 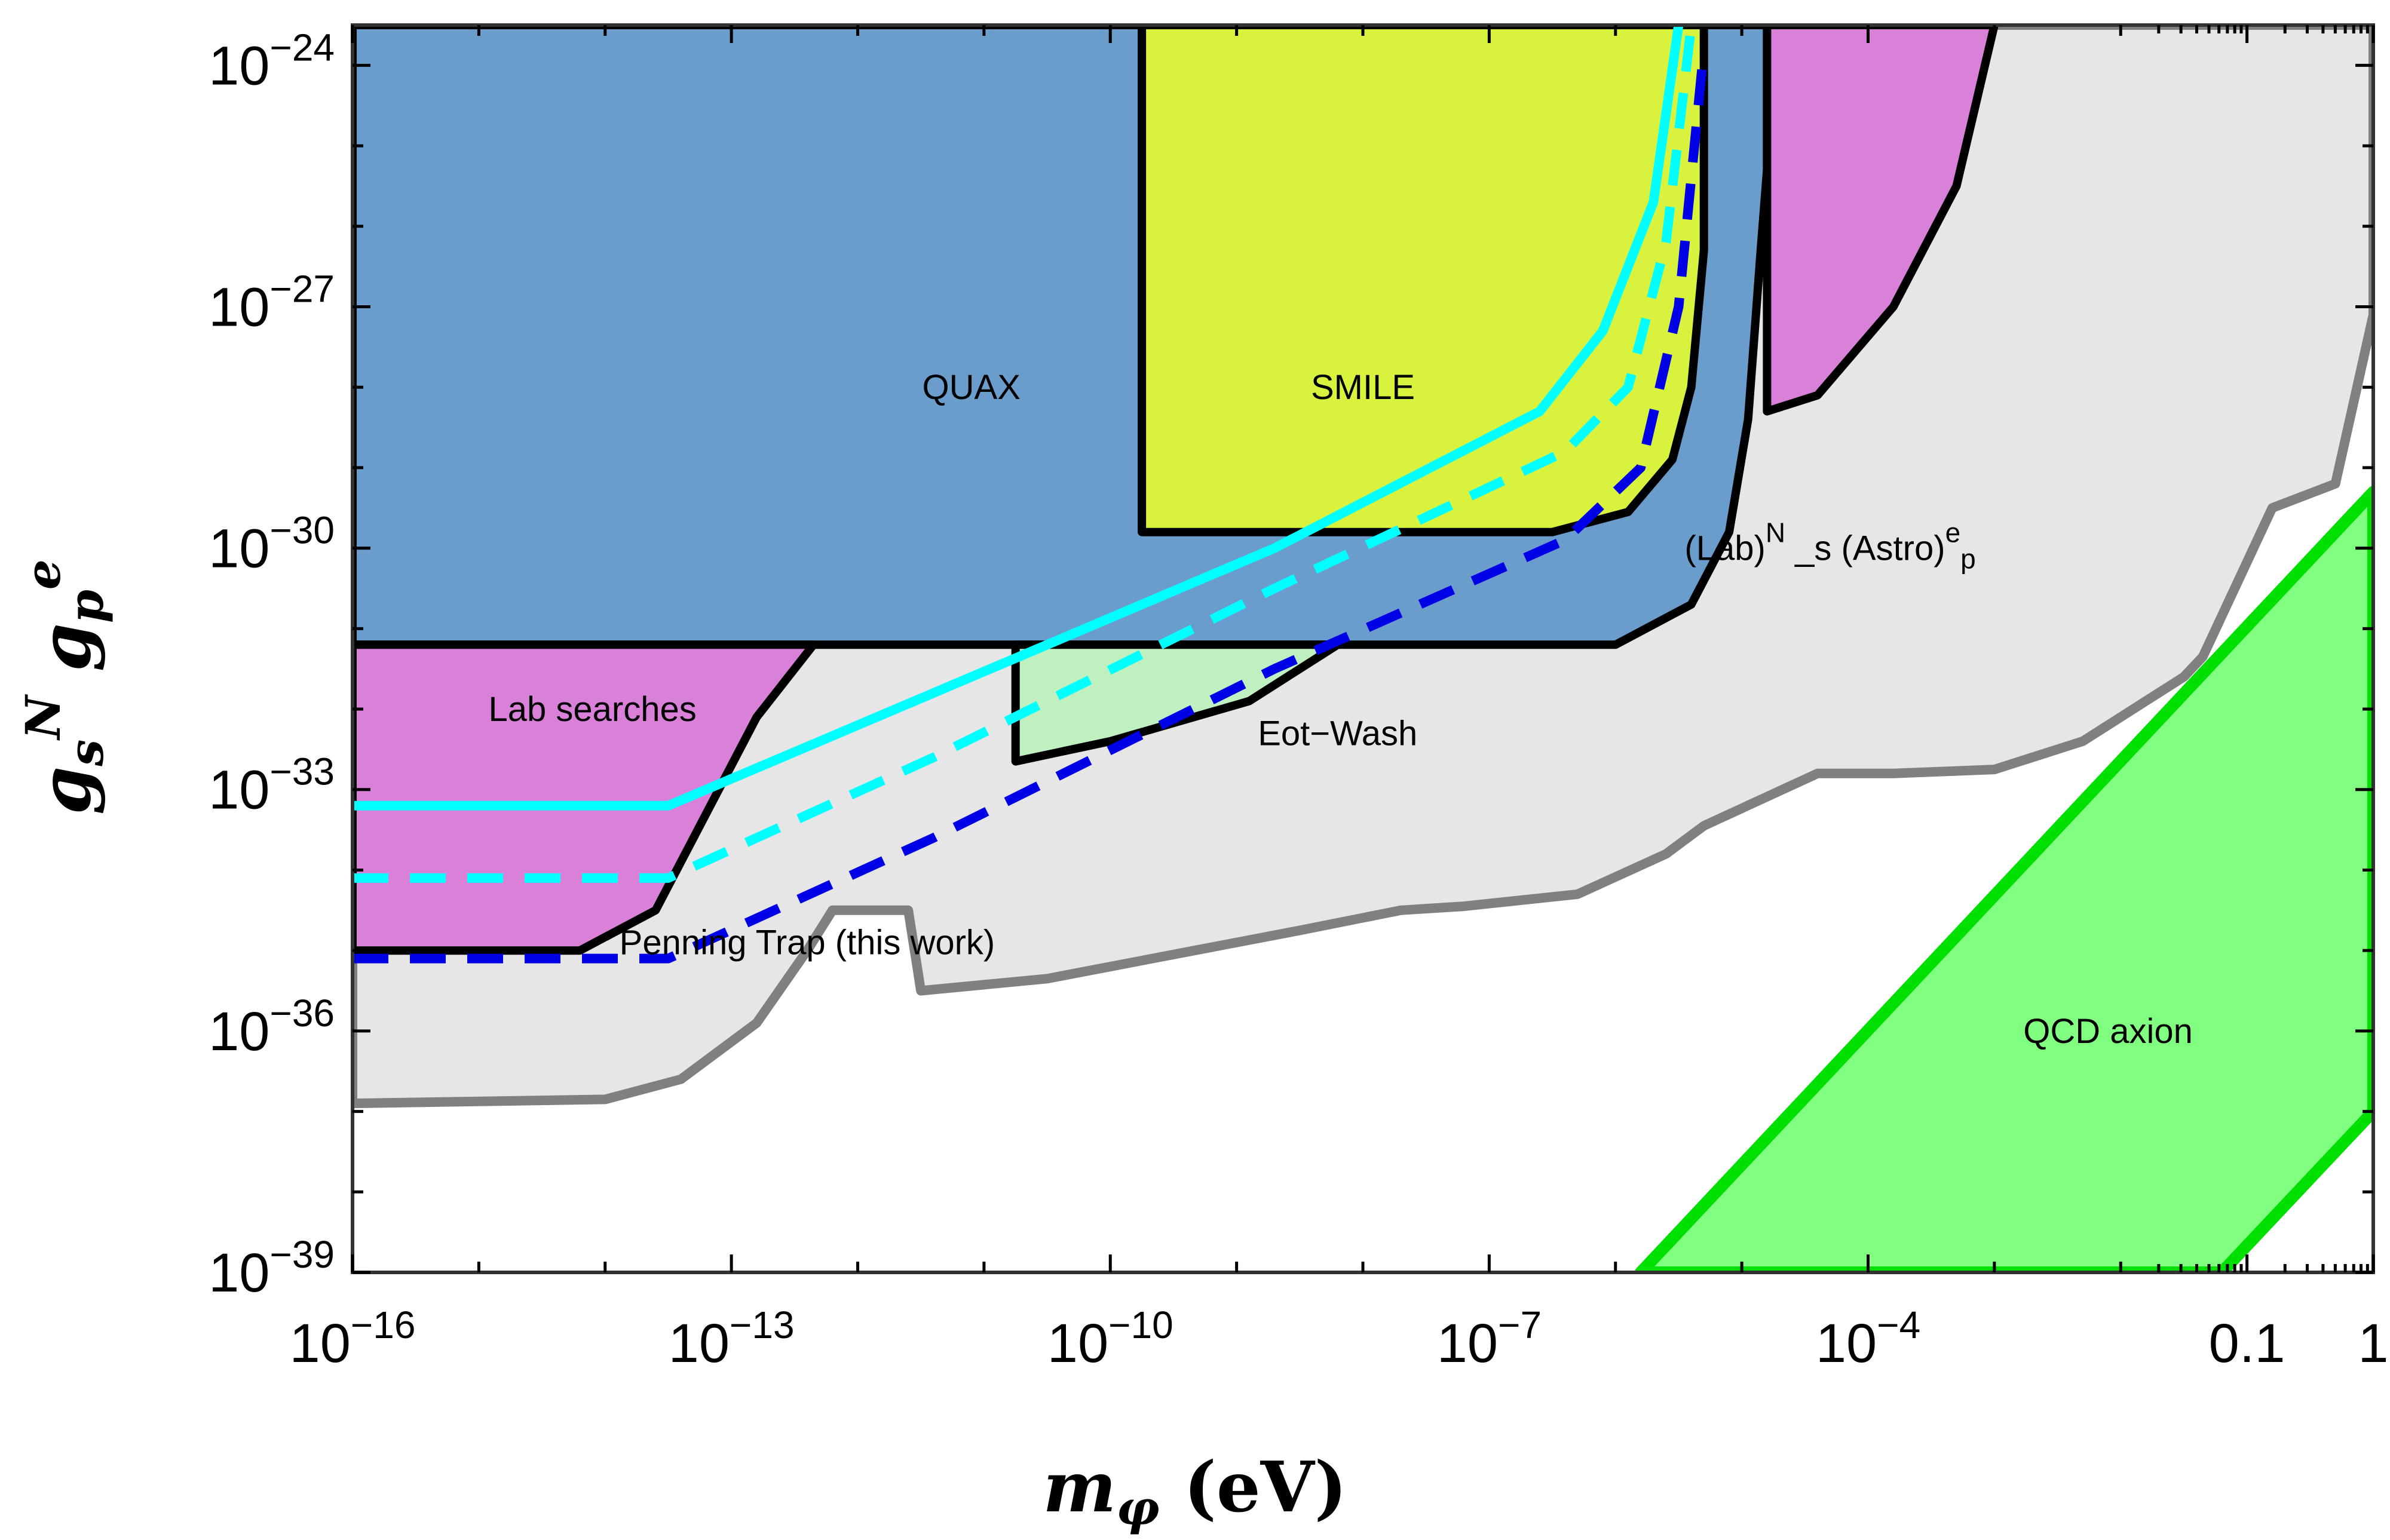 What do you see at coordinates (1868, 1338) in the screenshot?
I see `x-tick-label: 10⁻⁴` at bounding box center [1868, 1338].